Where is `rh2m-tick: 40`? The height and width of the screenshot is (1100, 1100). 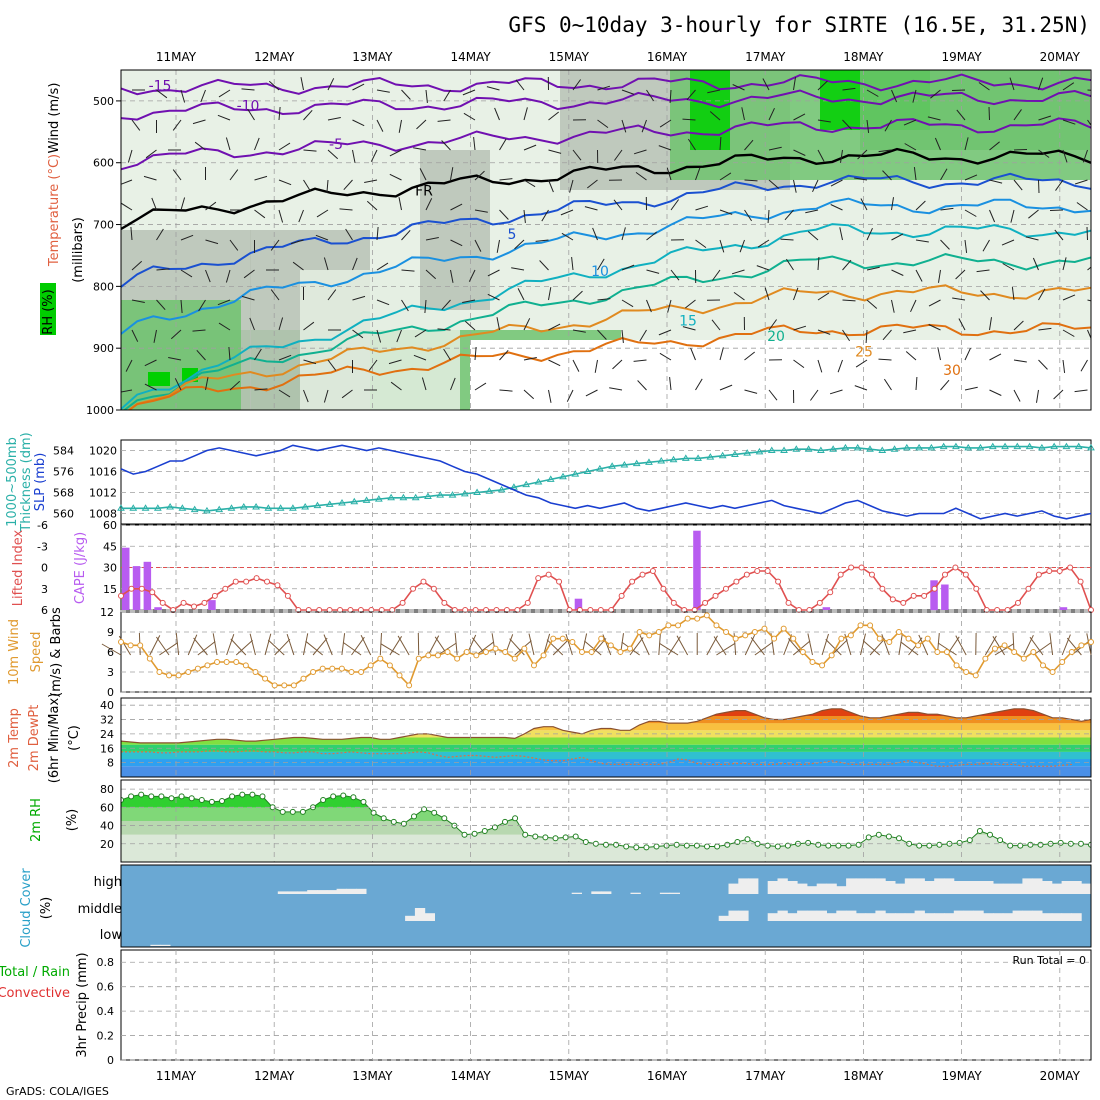
rh2m-tick: 40 is located at coordinates (107, 826).